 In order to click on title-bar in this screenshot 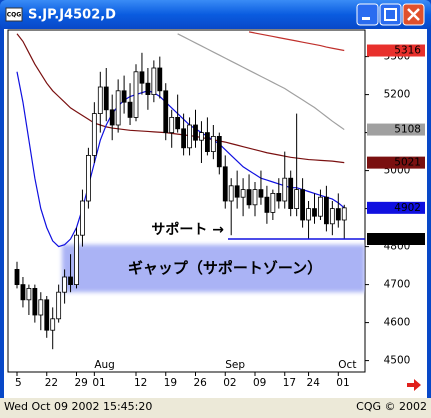, I will do `click(215, 14)`.